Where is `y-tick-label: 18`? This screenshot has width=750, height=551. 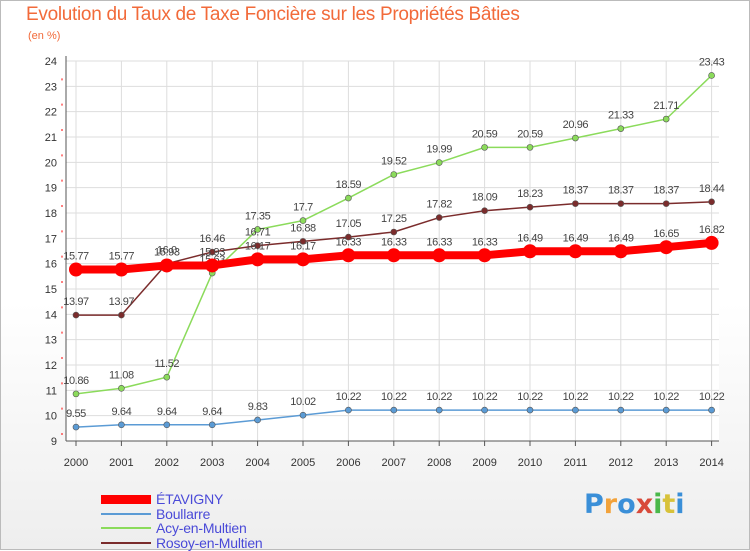 y-tick-label: 18 is located at coordinates (51, 214).